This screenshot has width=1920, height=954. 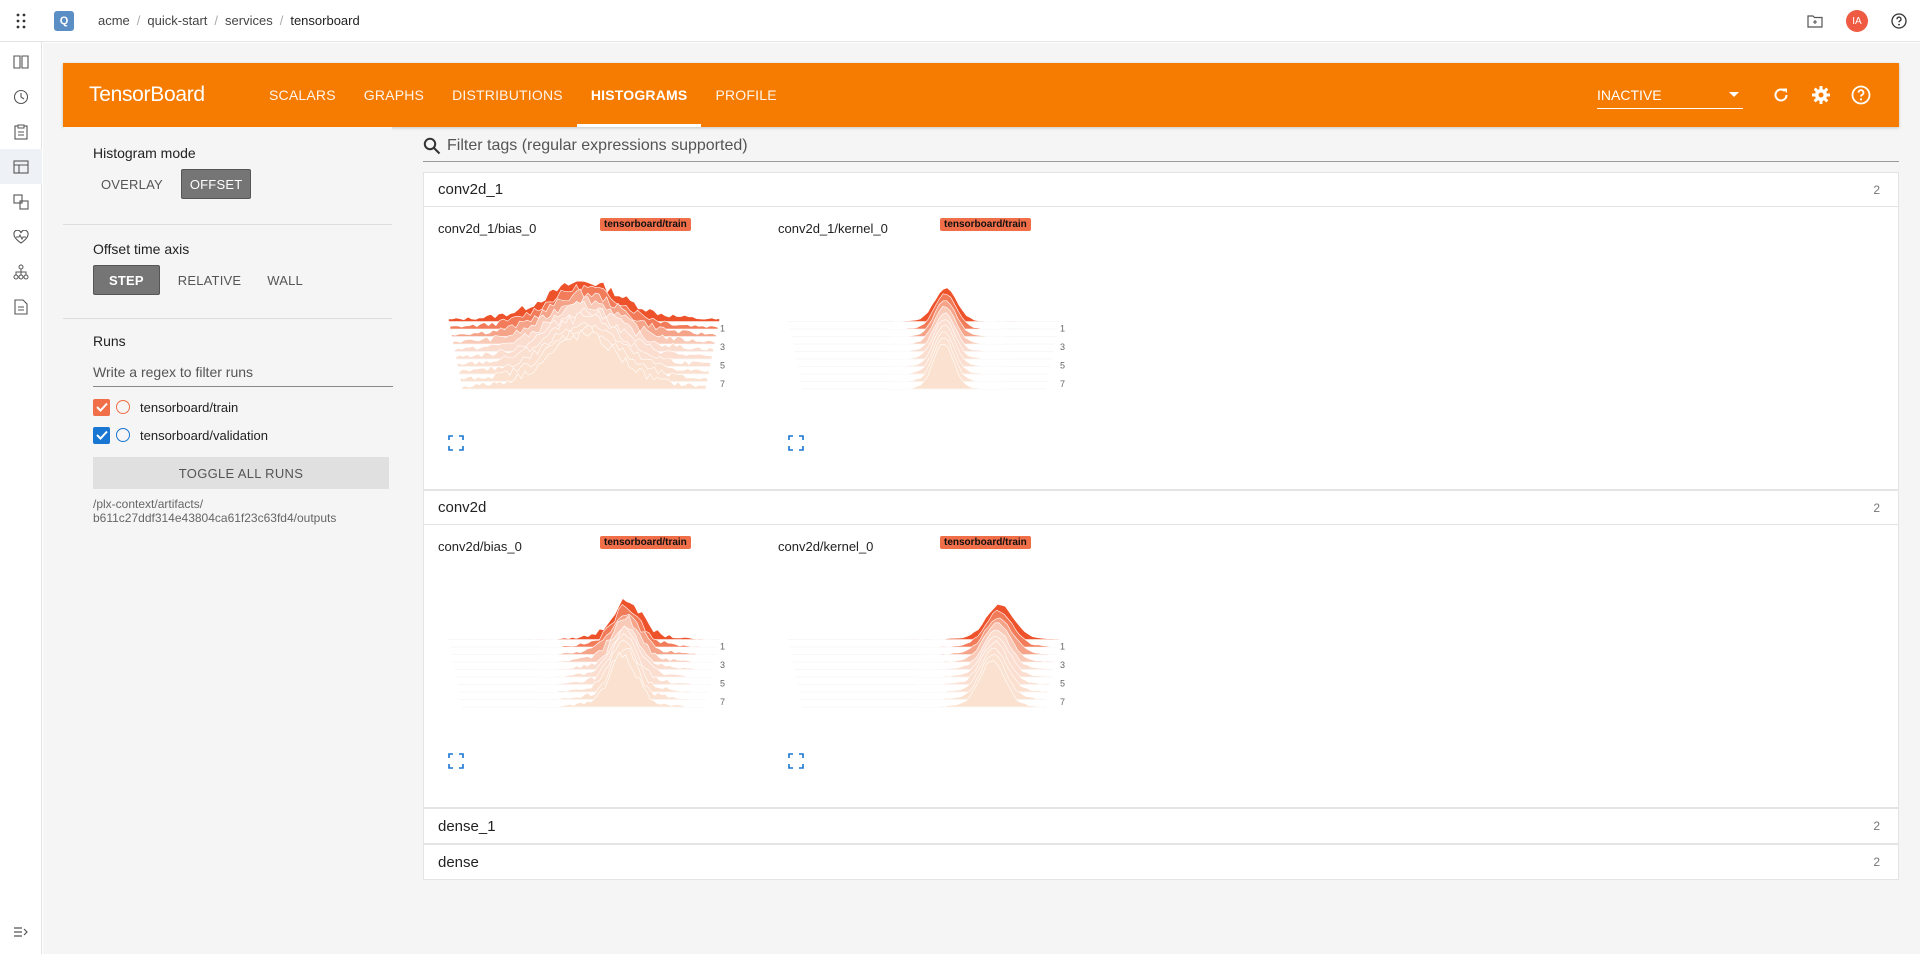 I want to click on refresh-icon, so click(x=1781, y=95).